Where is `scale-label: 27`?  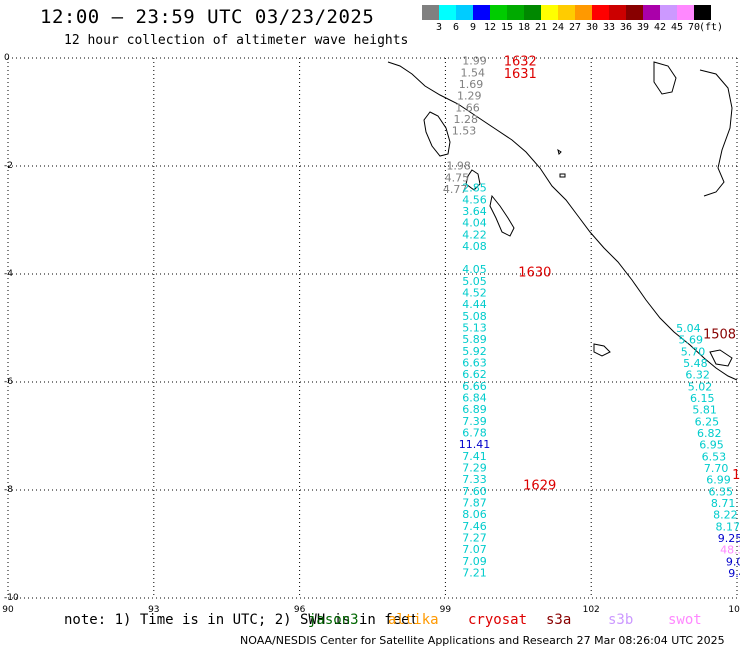 scale-label: 27 is located at coordinates (575, 27).